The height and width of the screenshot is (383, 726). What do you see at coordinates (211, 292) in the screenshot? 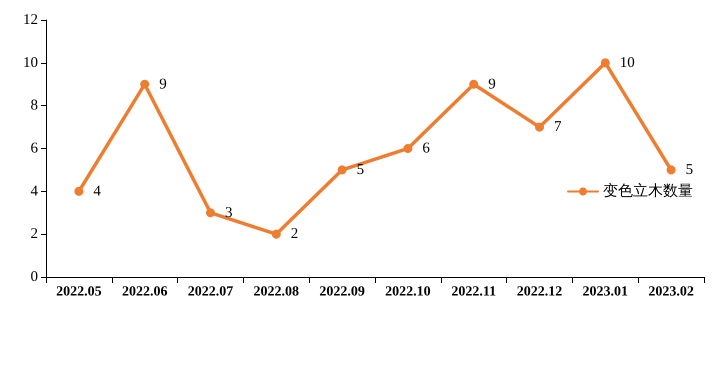
I see `x-tick-label: 2022.07` at bounding box center [211, 292].